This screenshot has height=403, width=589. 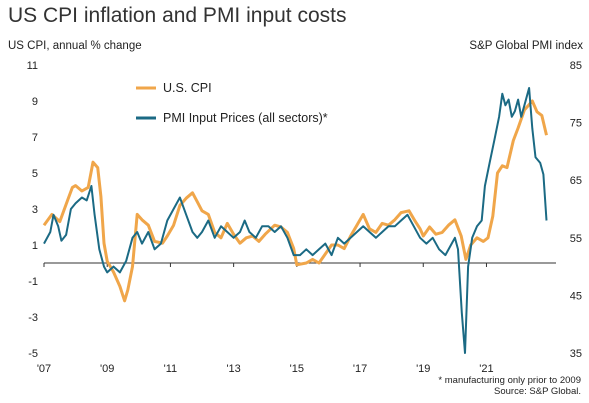 What do you see at coordinates (35, 210) in the screenshot?
I see `left-y-tick-label: 3` at bounding box center [35, 210].